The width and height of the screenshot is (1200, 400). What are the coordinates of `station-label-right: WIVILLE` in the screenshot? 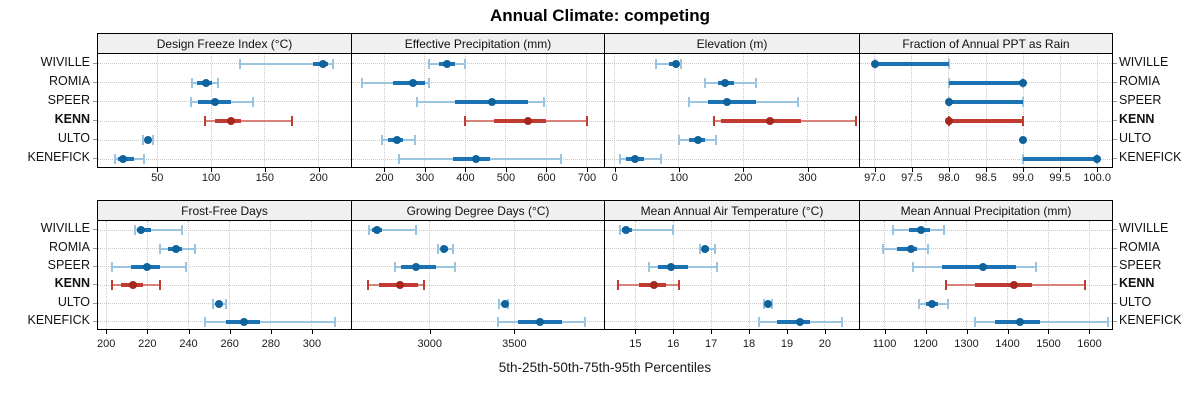 It's located at (1144, 228).